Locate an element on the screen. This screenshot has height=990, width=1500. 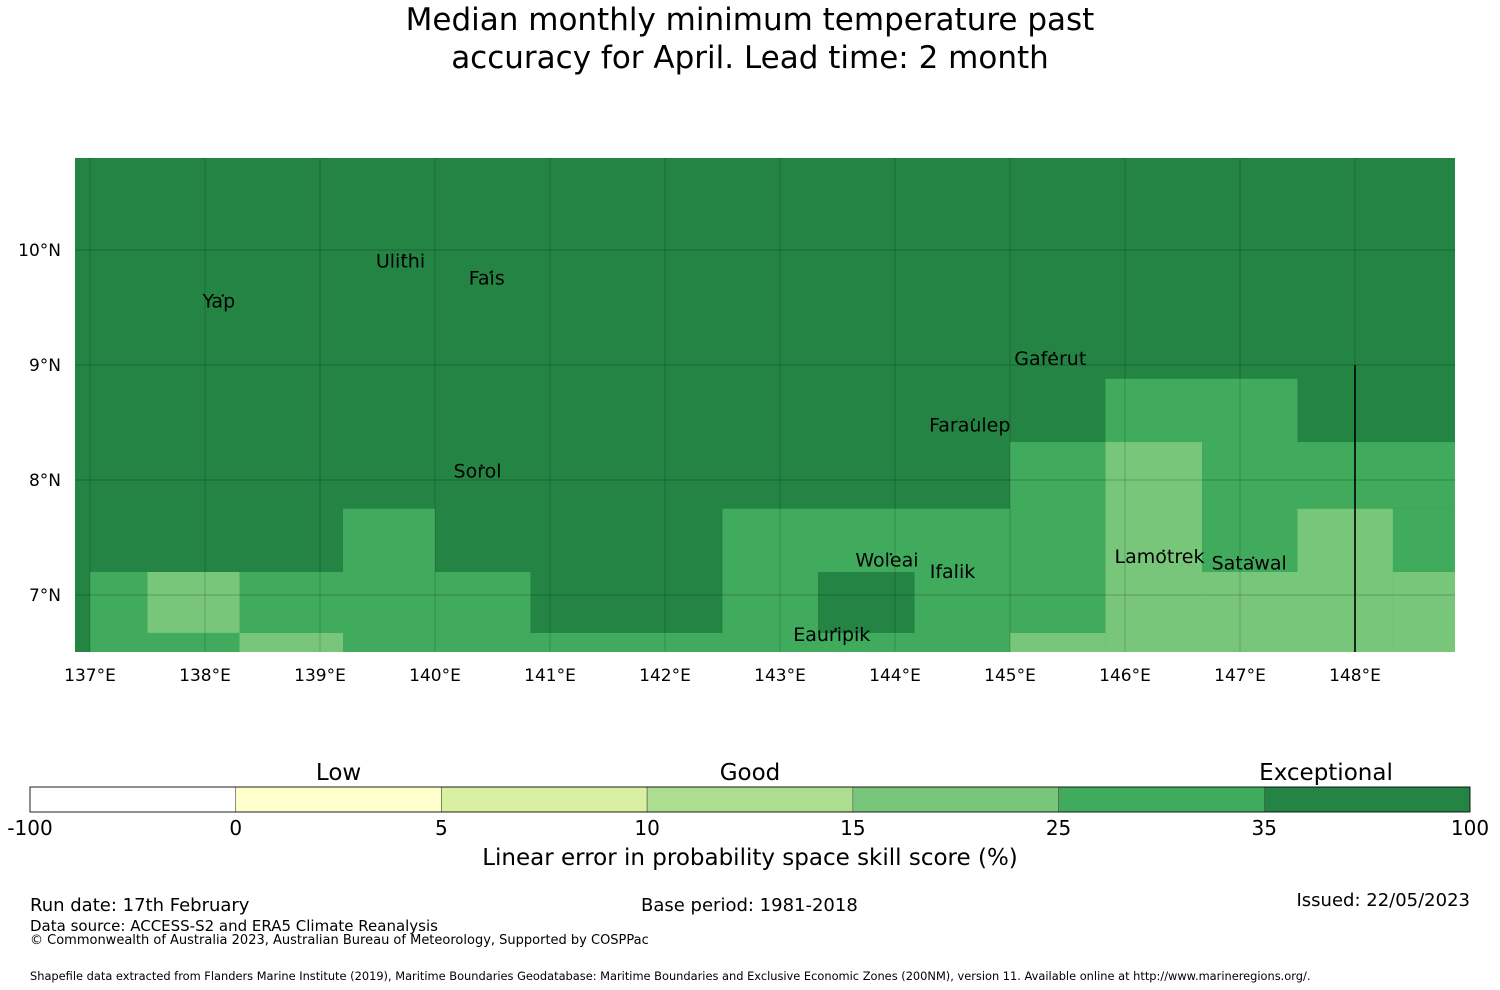
x-tick-label: 145°E is located at coordinates (1010, 676).